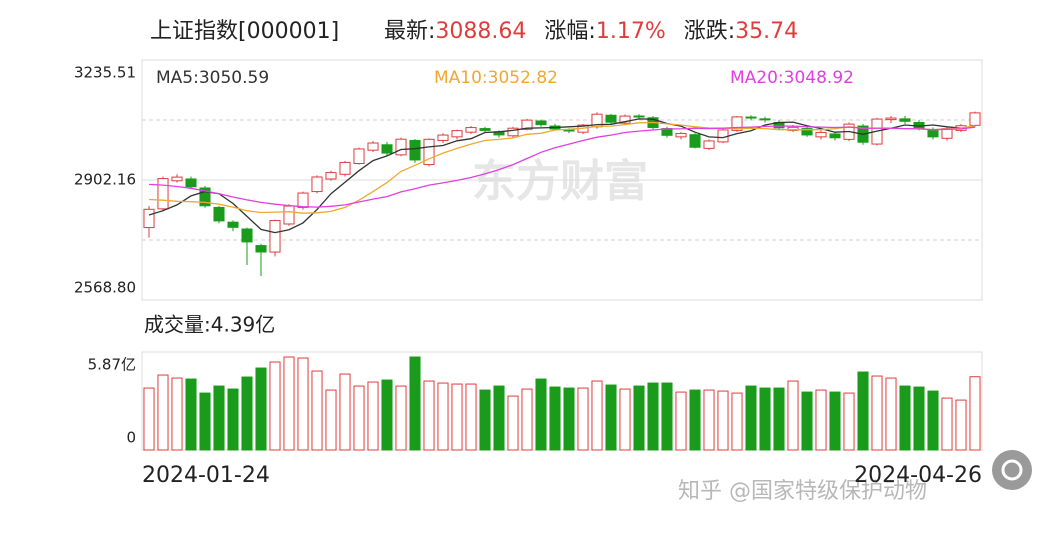  I want to click on icon-glyph, so click(1012, 470).